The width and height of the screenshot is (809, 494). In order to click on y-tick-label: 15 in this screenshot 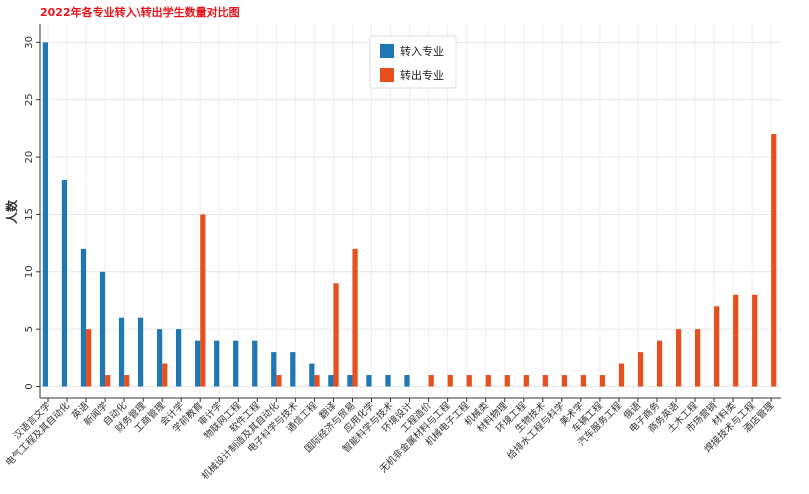, I will do `click(29, 214)`.